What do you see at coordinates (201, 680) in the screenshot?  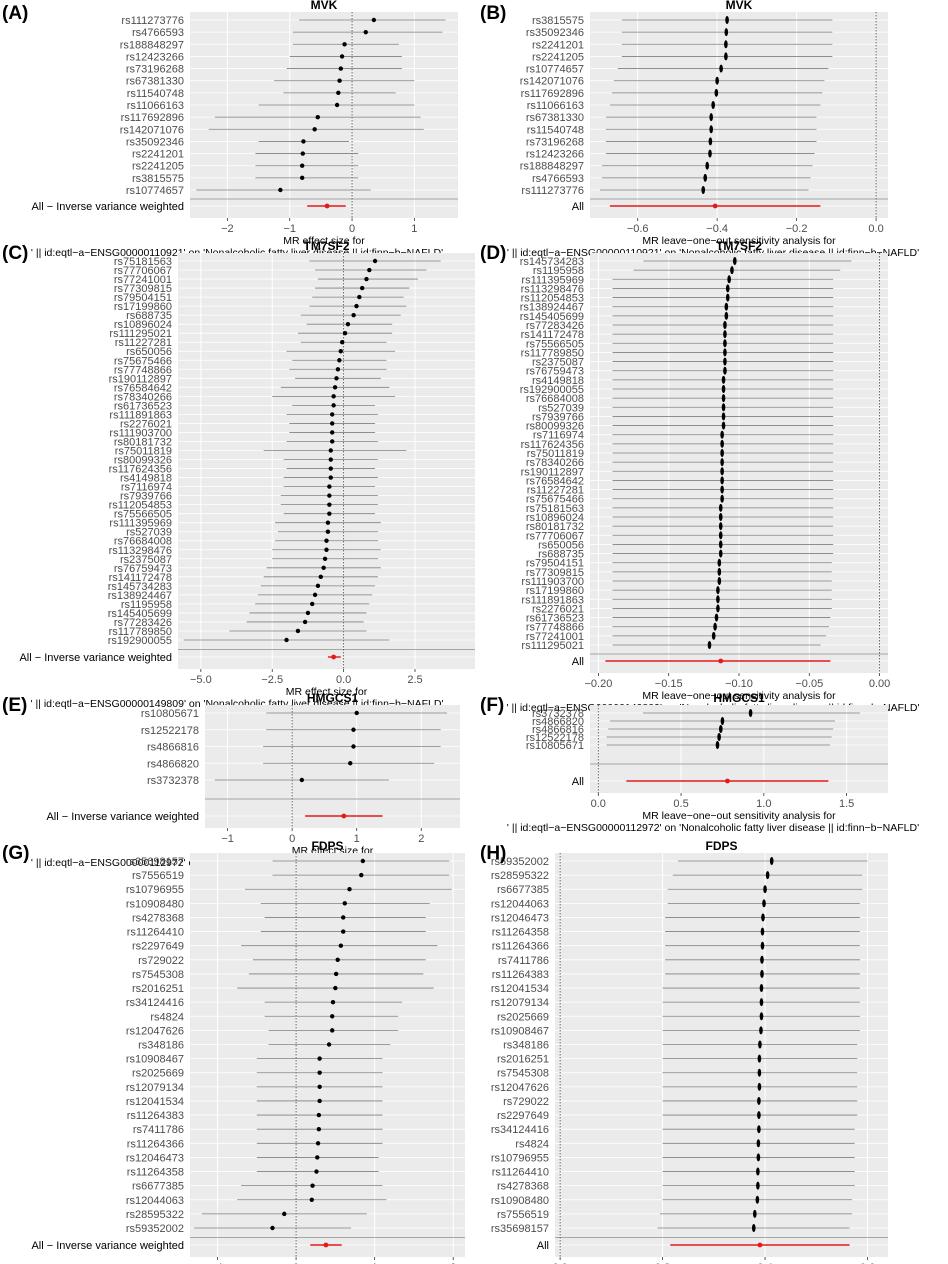 I see `x-tick-label: −5.0` at bounding box center [201, 680].